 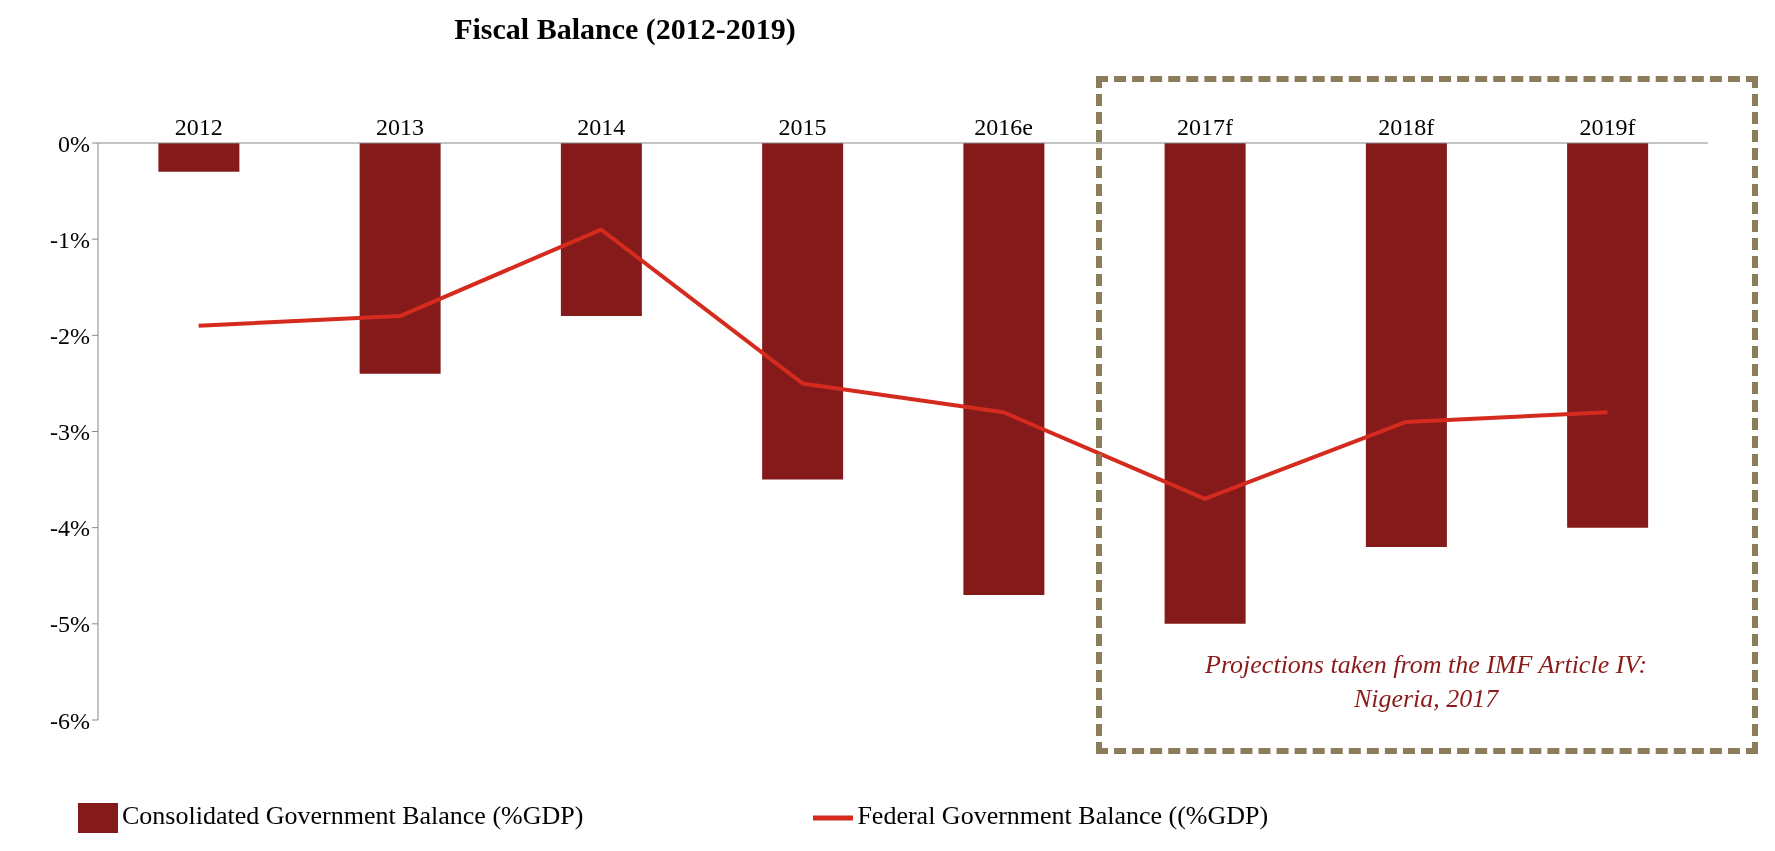 What do you see at coordinates (70, 335) in the screenshot?
I see `y-tick-label: -2%` at bounding box center [70, 335].